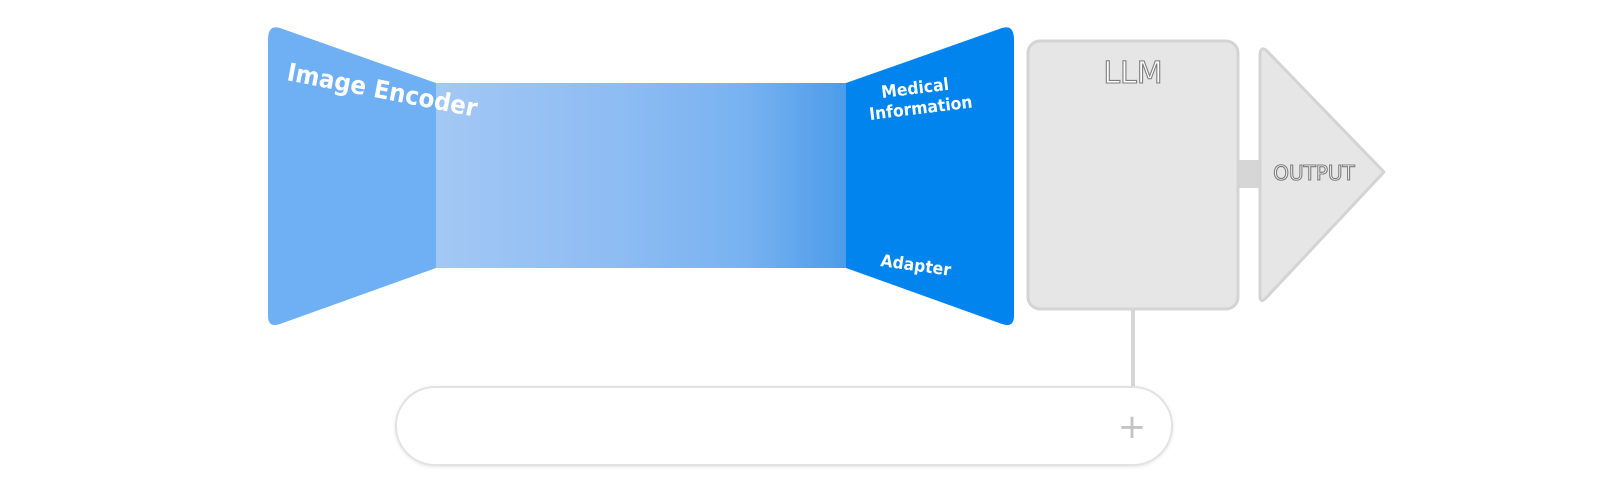 The height and width of the screenshot is (500, 1600). Describe the element at coordinates (1132, 427) in the screenshot. I see `add-icon: +` at that location.